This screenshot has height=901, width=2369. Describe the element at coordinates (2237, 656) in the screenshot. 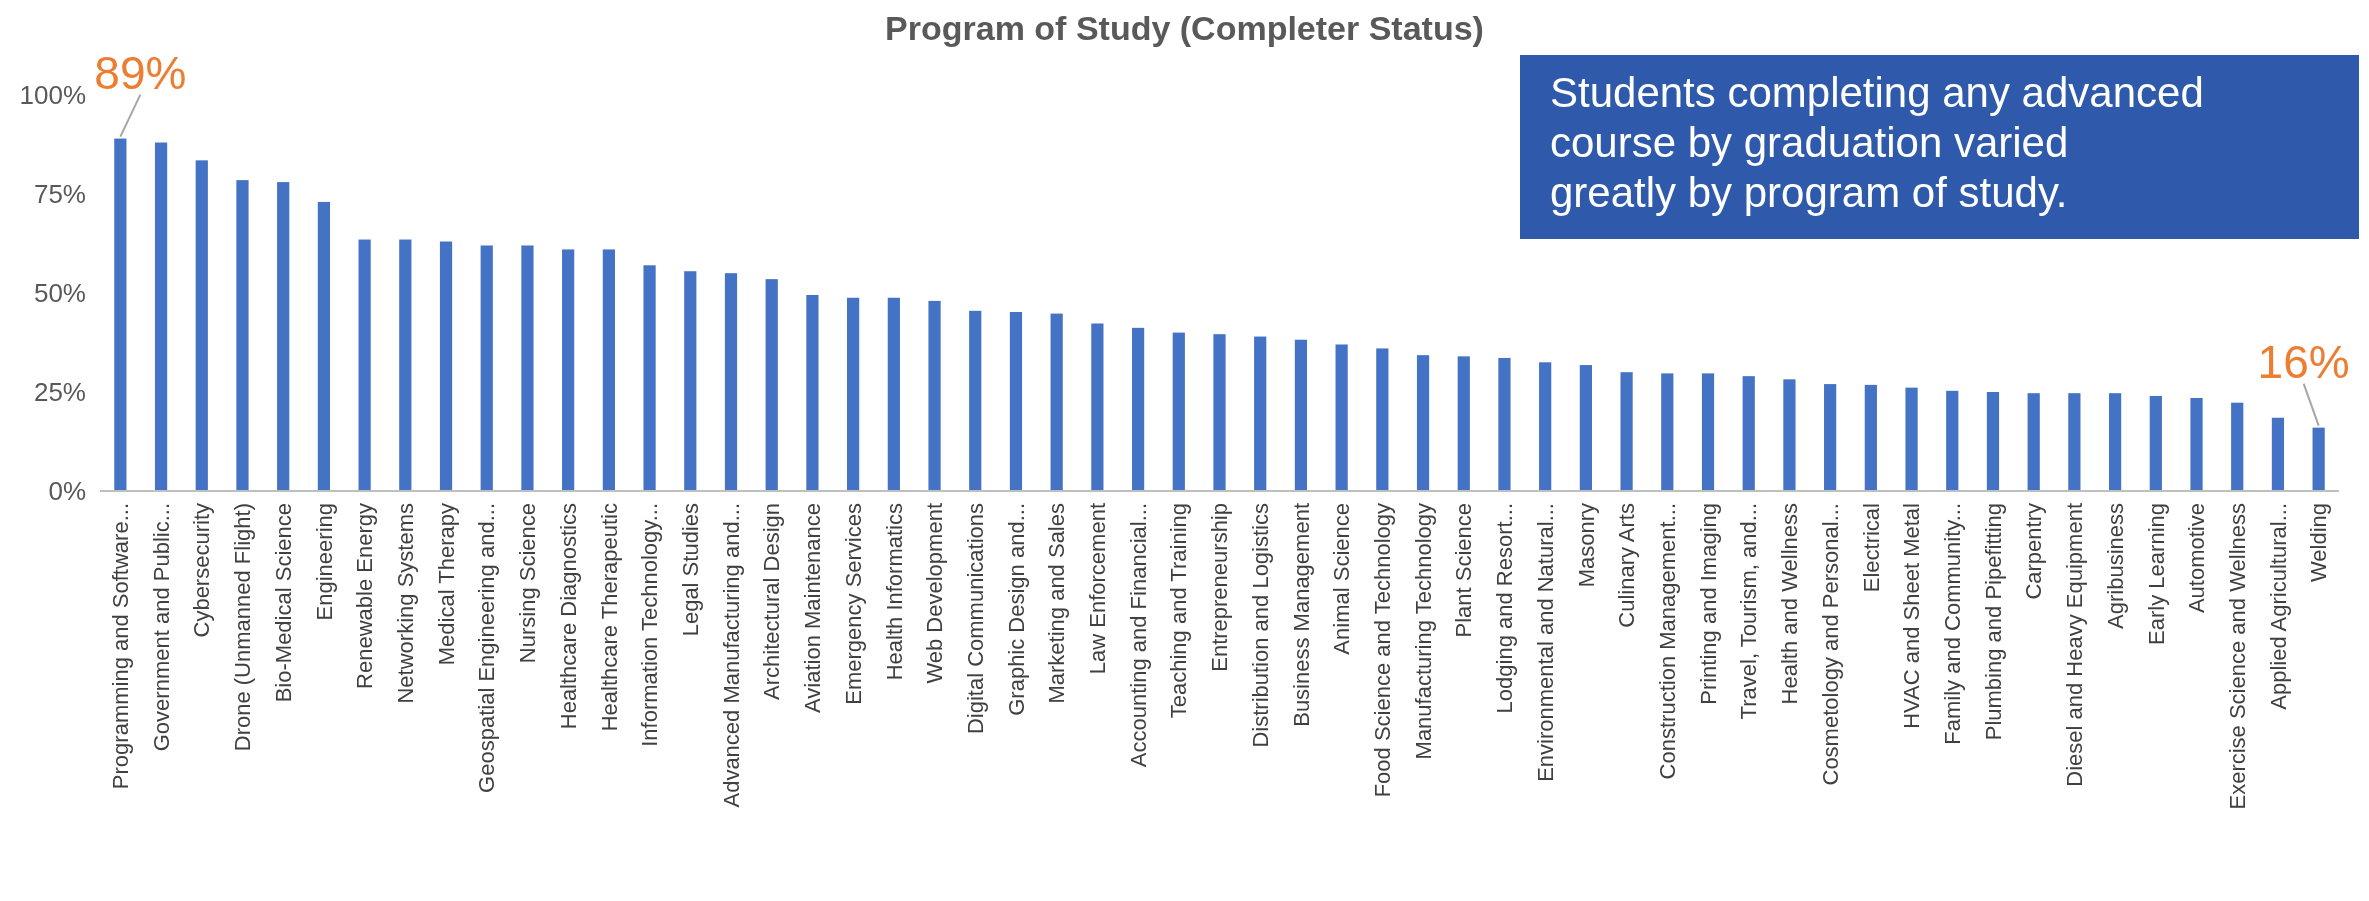

I see `x-tick-label: Exercise Science and Wellness` at that location.